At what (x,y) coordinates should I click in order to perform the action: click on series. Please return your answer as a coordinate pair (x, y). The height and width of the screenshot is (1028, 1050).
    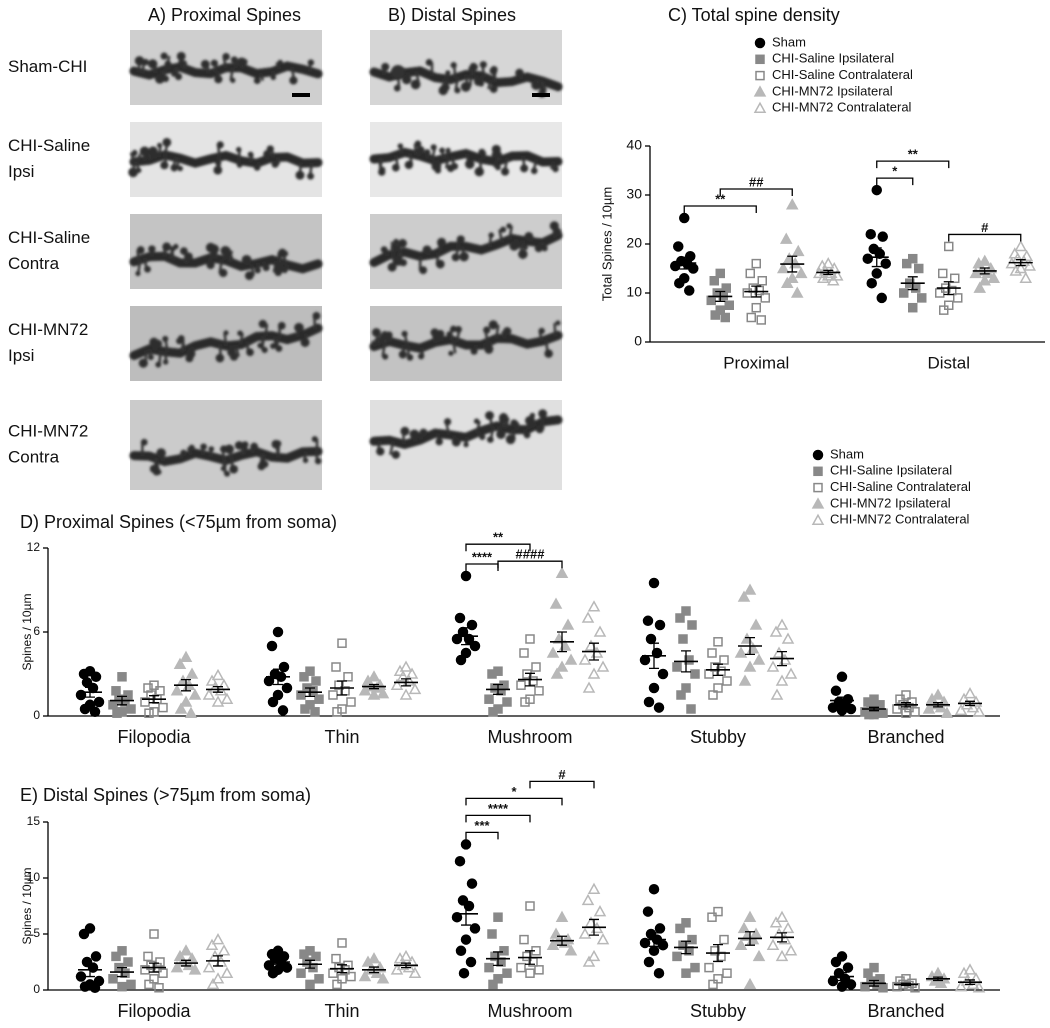
    Looking at the image, I should click on (498, 663).